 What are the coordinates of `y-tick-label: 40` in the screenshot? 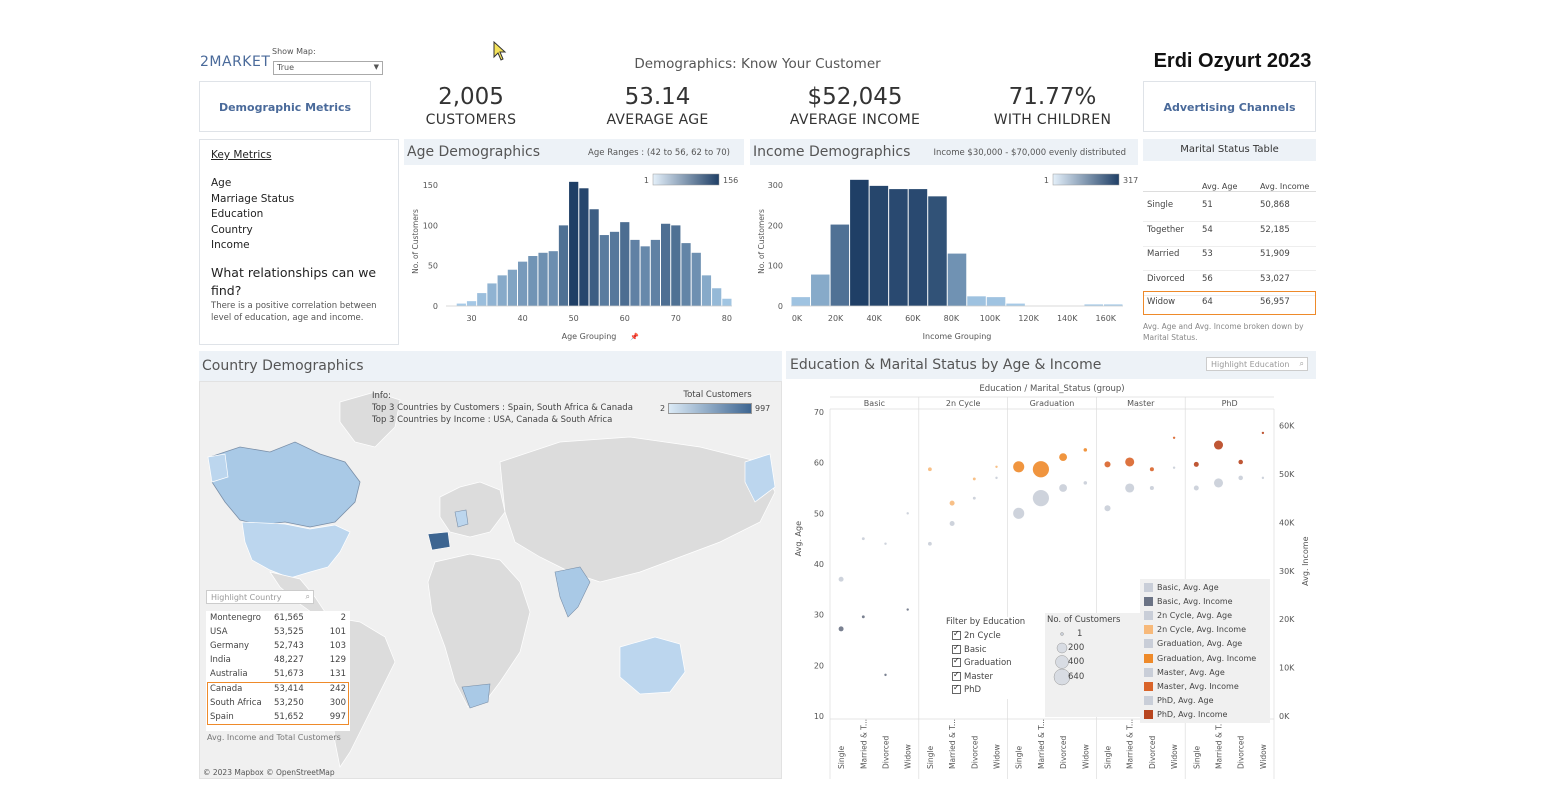 It's located at (819, 564).